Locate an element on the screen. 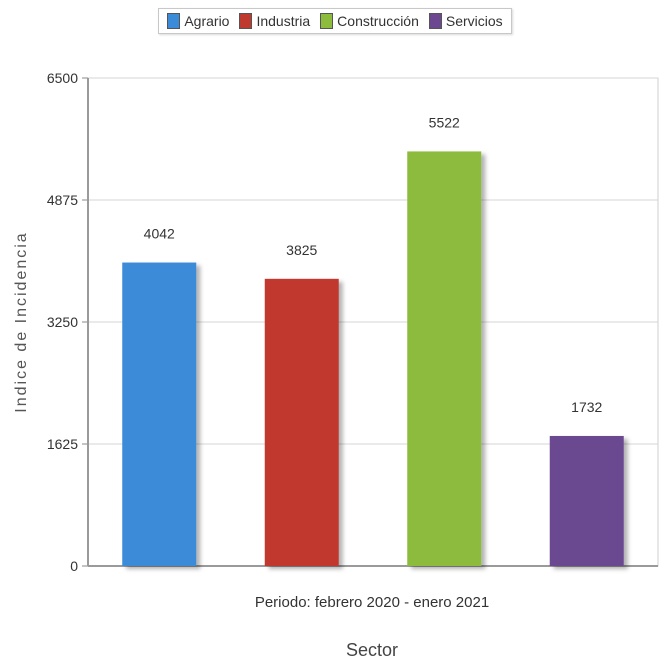 This screenshot has width=670, height=666. data-label-construcción: 5522 is located at coordinates (444, 122).